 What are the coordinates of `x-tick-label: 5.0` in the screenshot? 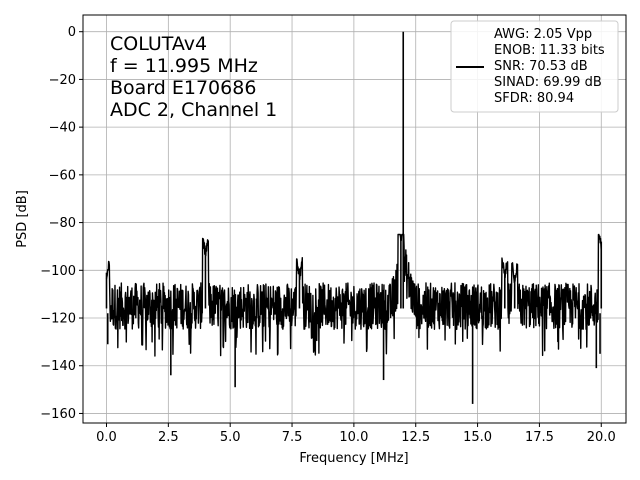 It's located at (230, 437).